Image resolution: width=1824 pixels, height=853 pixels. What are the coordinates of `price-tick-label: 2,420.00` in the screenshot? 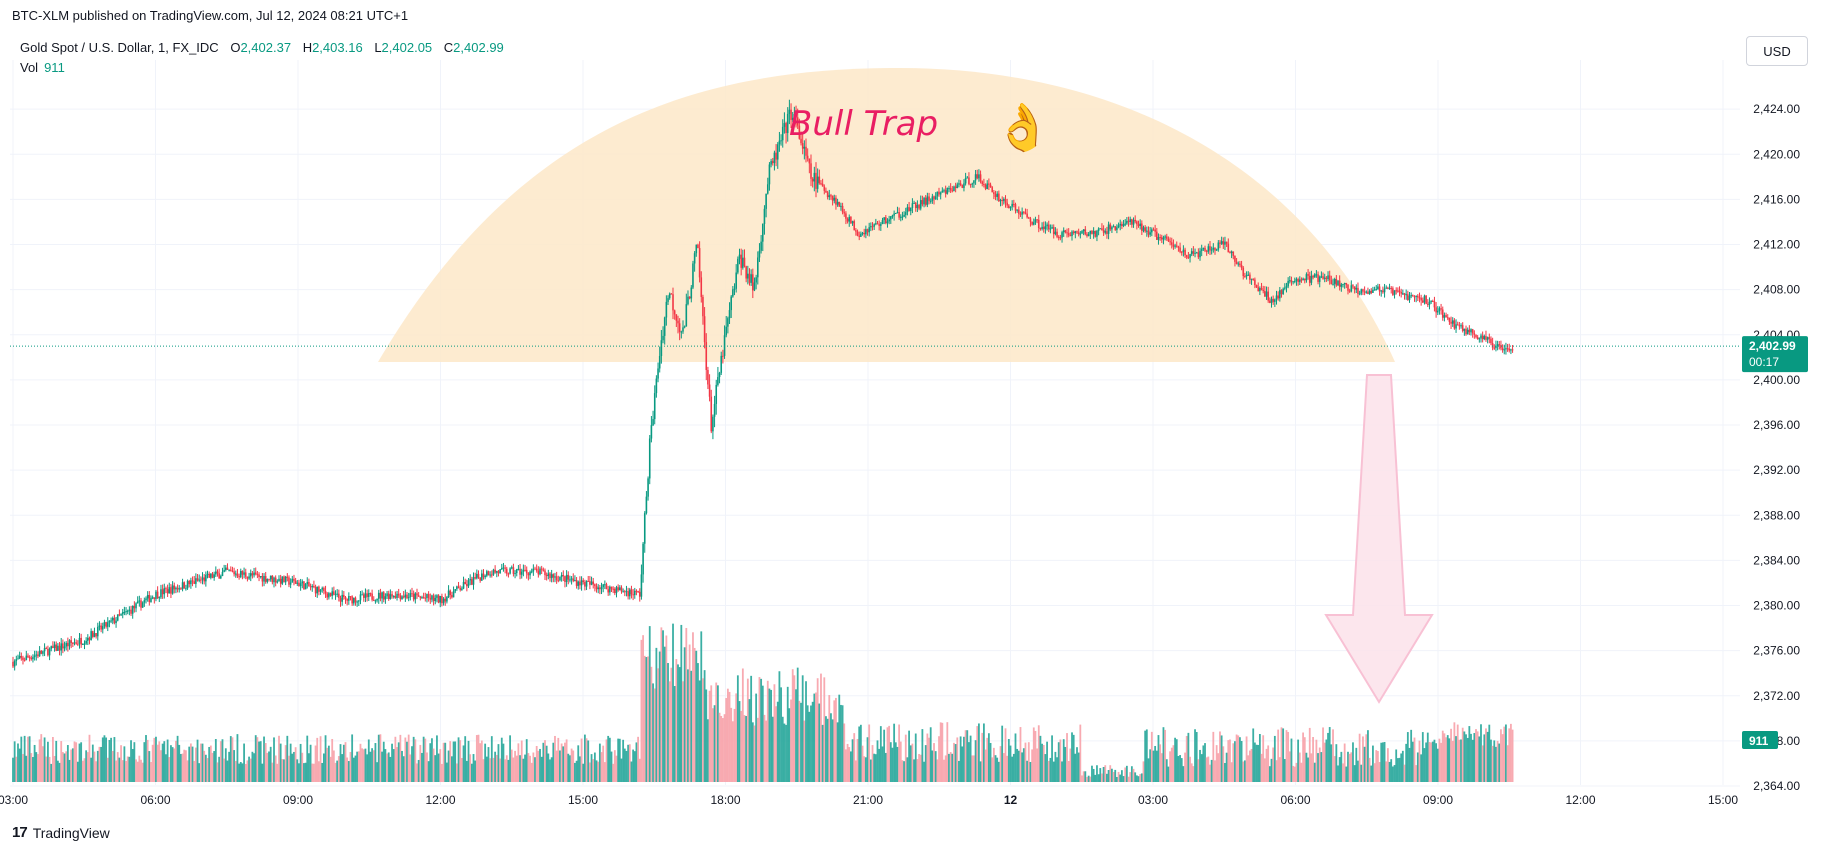 It's located at (1776, 154).